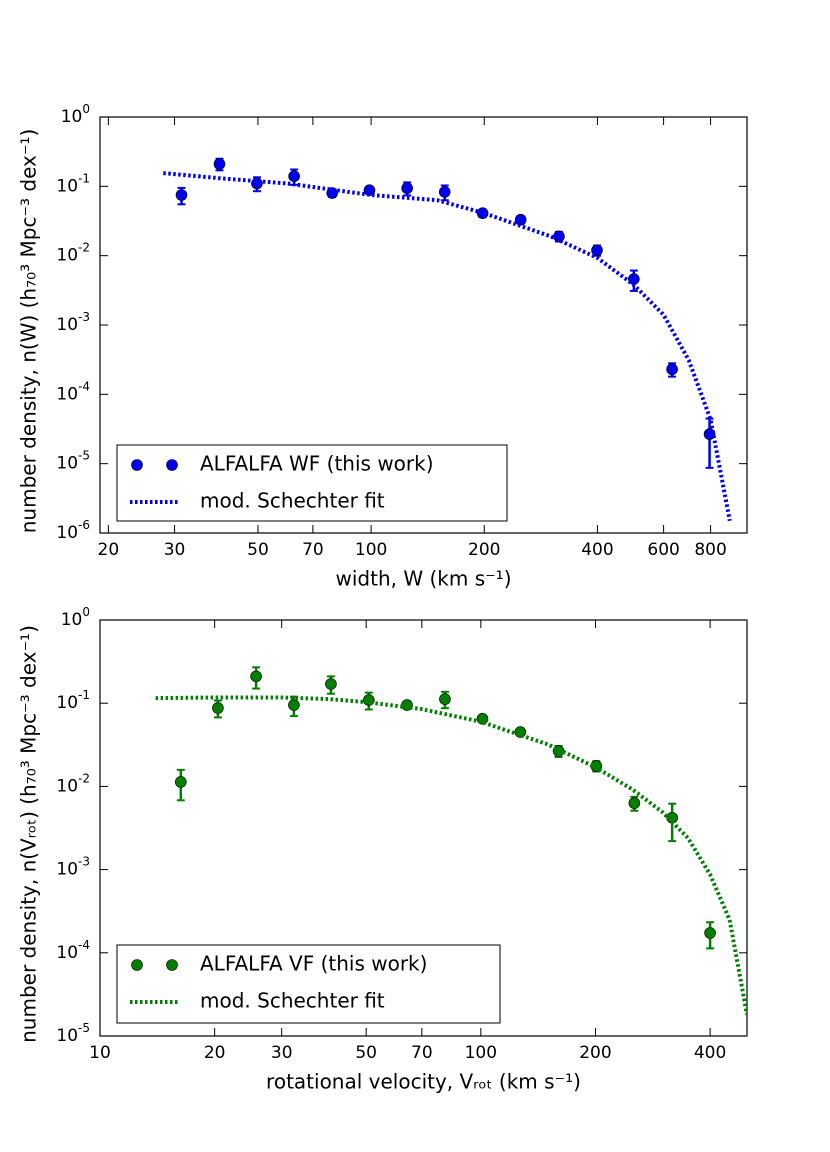 The width and height of the screenshot is (830, 1152). What do you see at coordinates (710, 550) in the screenshot?
I see `x-tick-label: 800` at bounding box center [710, 550].